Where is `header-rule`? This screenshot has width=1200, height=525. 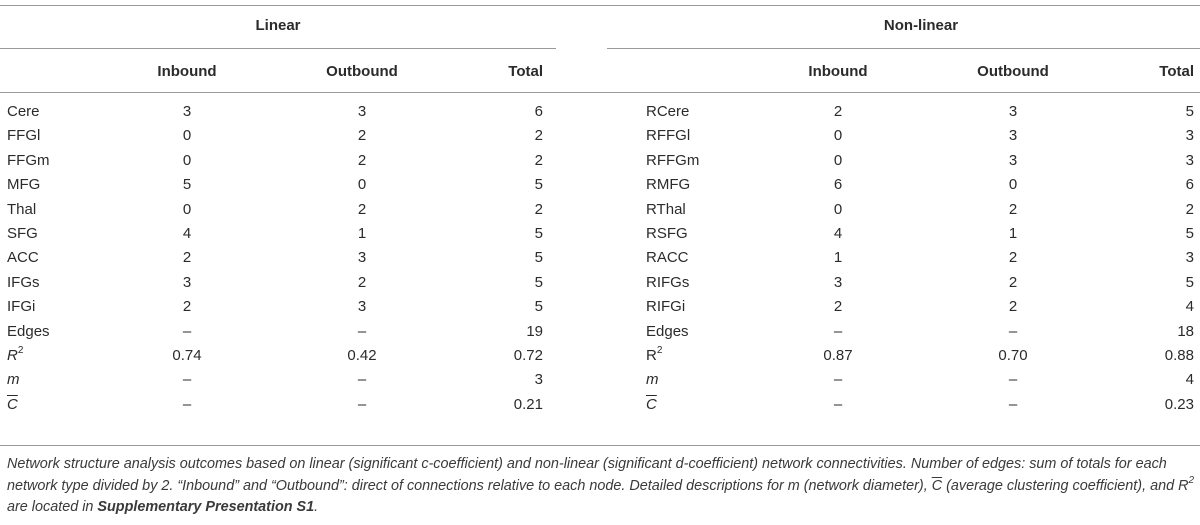
header-rule is located at coordinates (600, 92).